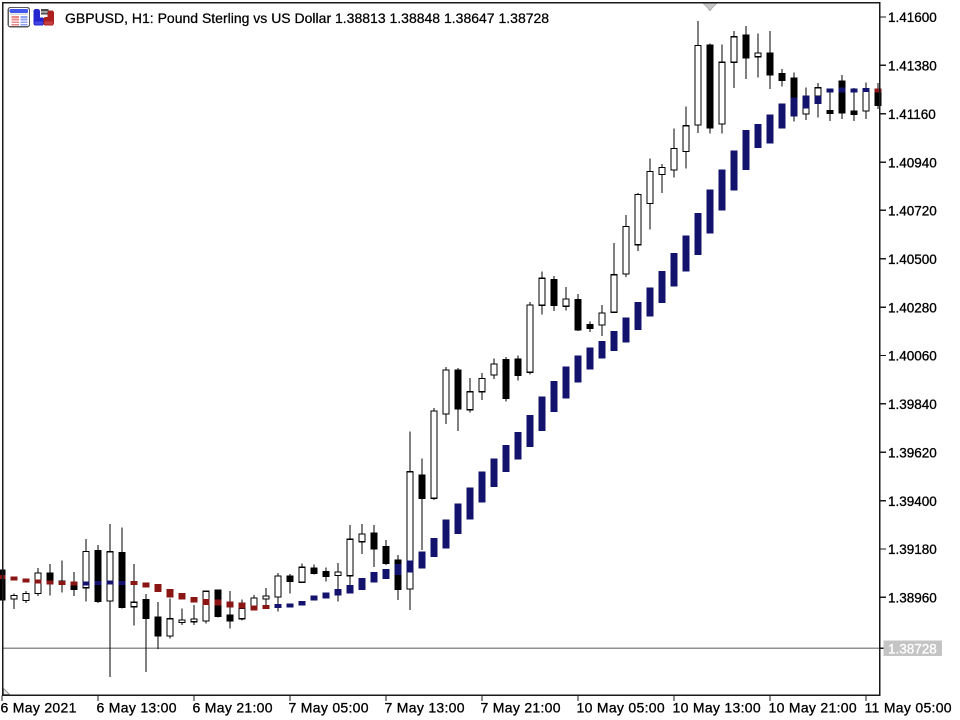  Describe the element at coordinates (912, 114) in the screenshot. I see `svg-text: 1.41160` at that location.